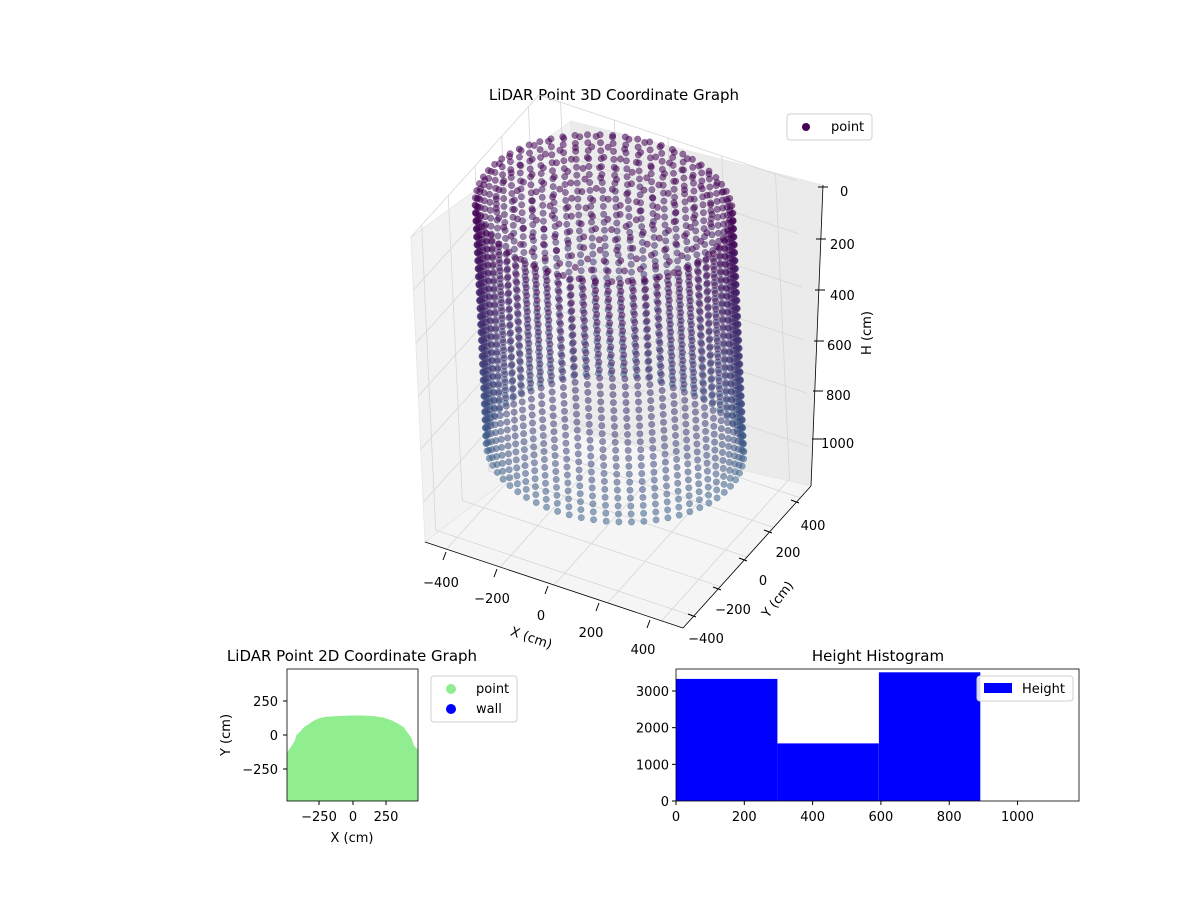  I want to click on y-tick-label: 200, so click(788, 553).